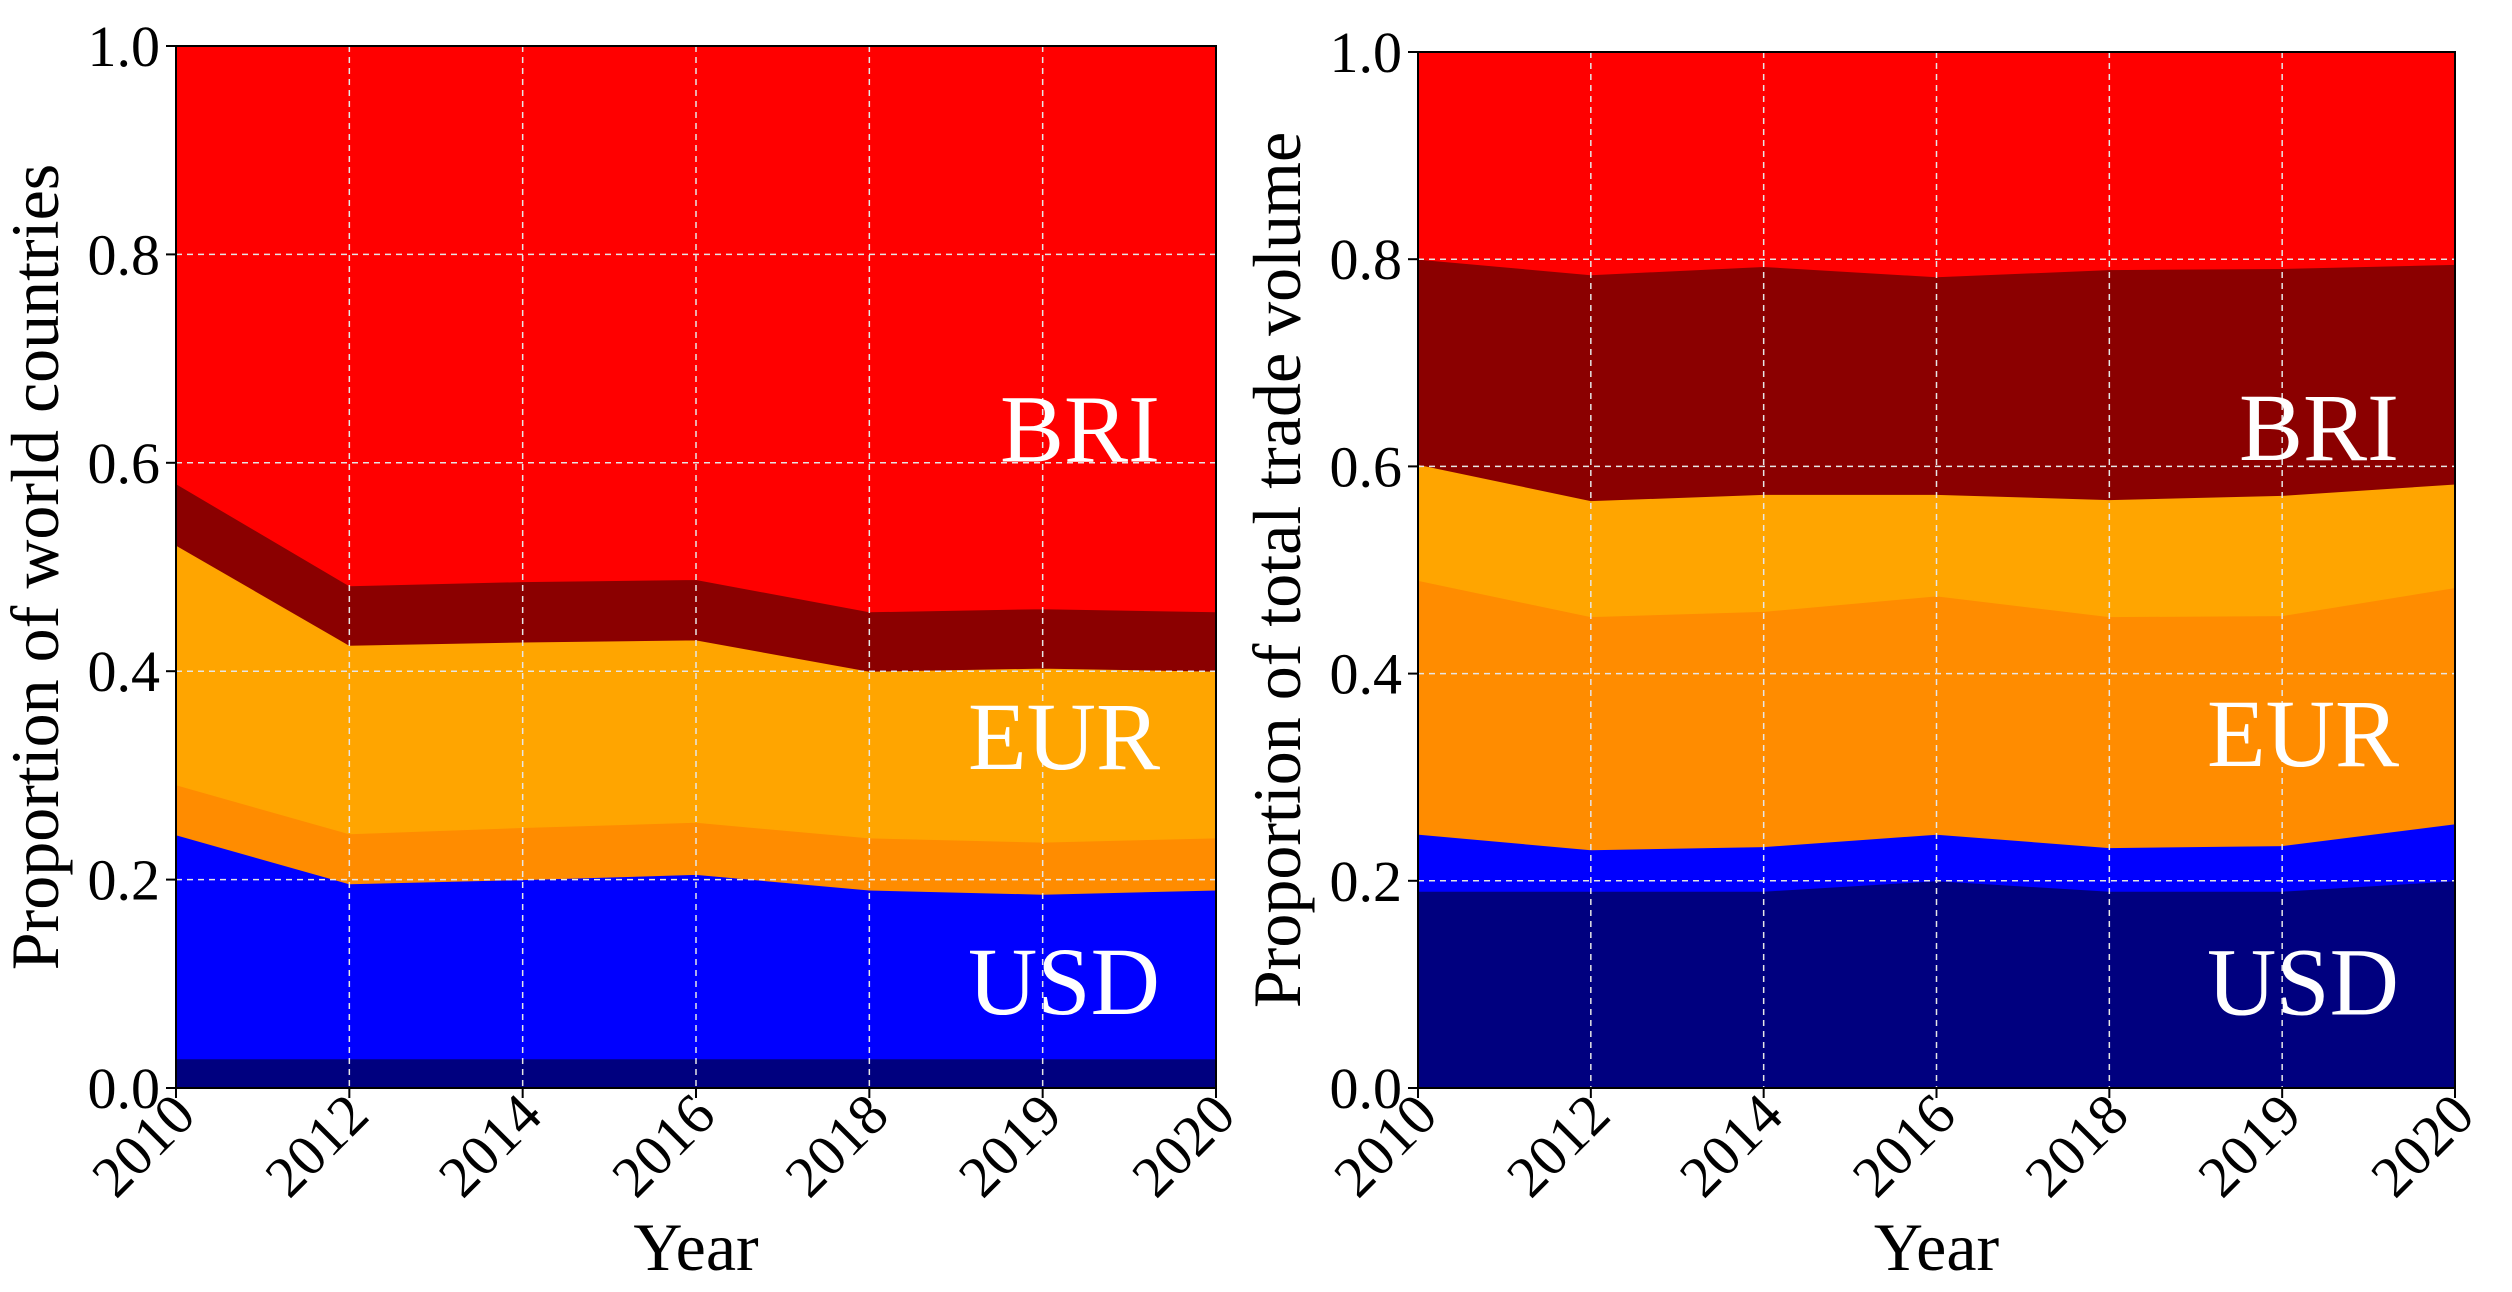  What do you see at coordinates (1366, 466) in the screenshot?
I see `right-y-tick-label: 0.6` at bounding box center [1366, 466].